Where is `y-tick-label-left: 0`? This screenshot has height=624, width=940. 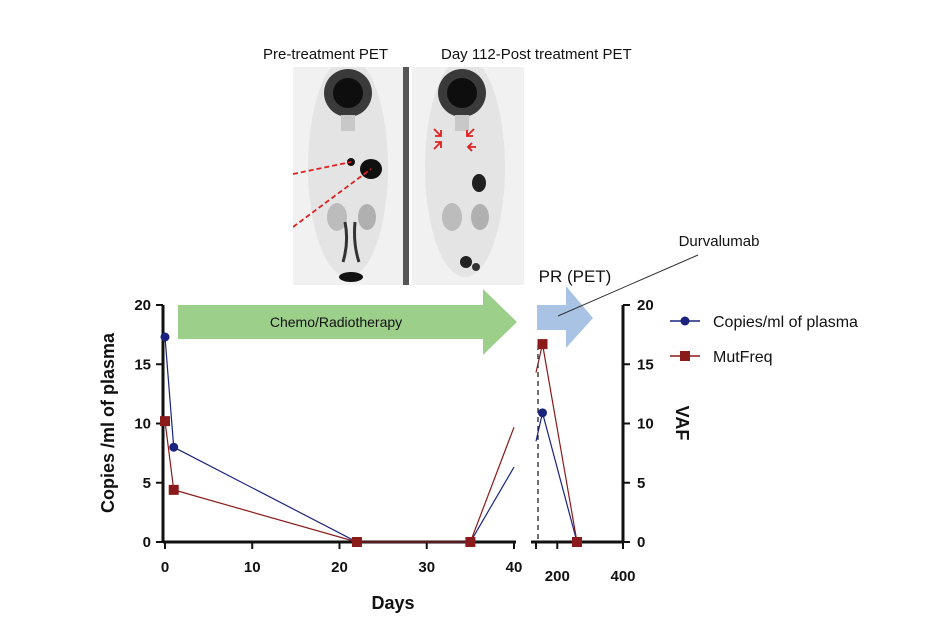
y-tick-label-left: 0 is located at coordinates (147, 542).